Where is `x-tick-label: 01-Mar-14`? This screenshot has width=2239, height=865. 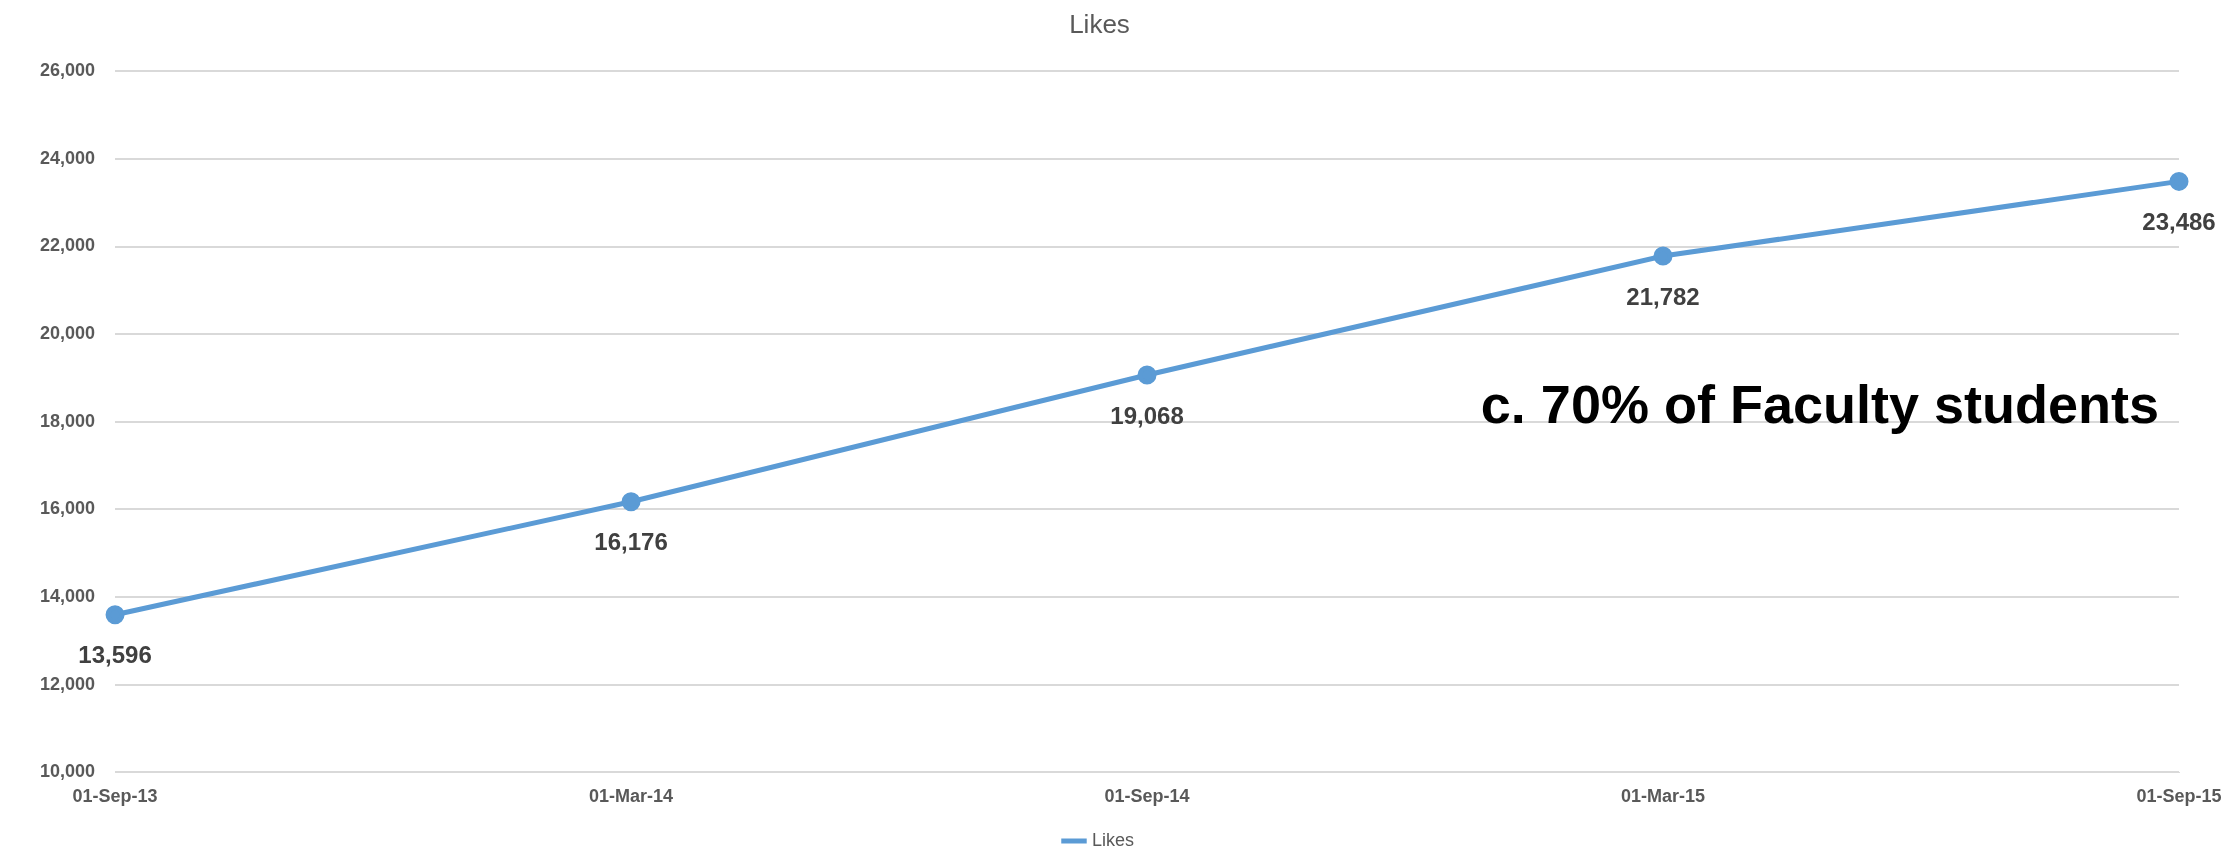
x-tick-label: 01-Mar-14 is located at coordinates (631, 796).